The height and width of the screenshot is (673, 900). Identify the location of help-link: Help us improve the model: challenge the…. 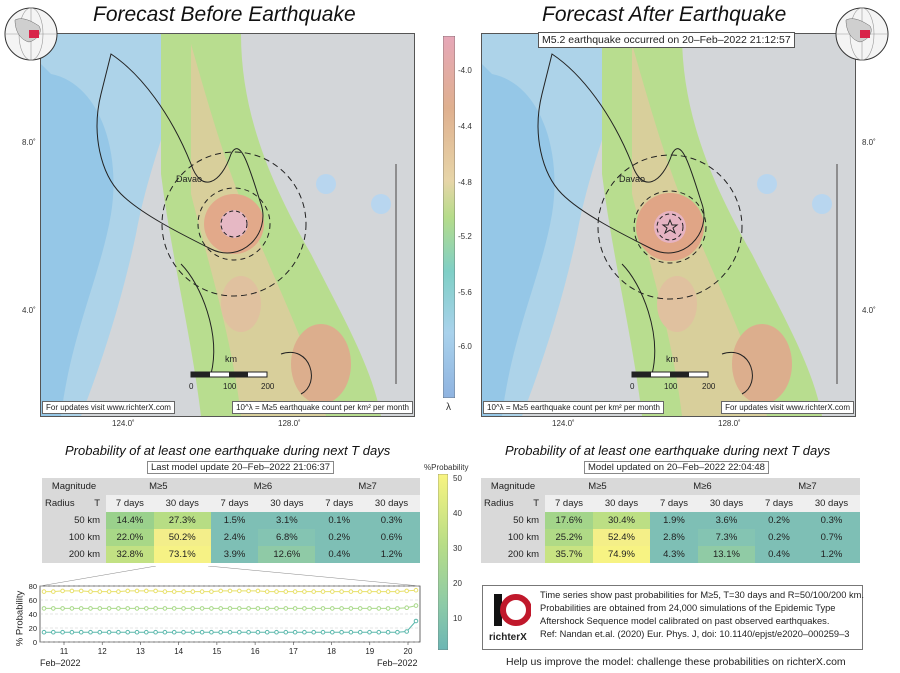
(676, 662).